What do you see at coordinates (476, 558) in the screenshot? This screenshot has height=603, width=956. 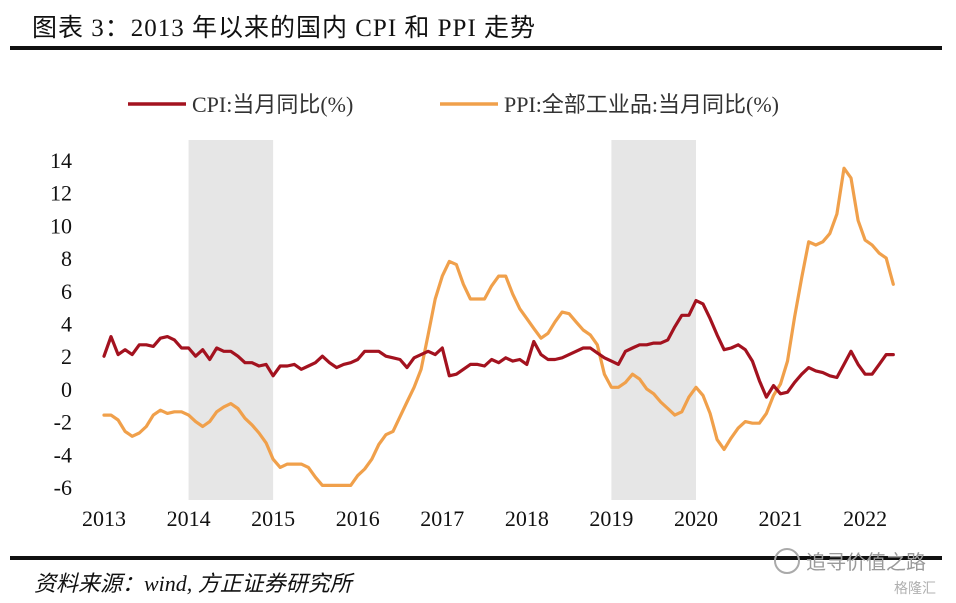 I see `bottom-rule` at bounding box center [476, 558].